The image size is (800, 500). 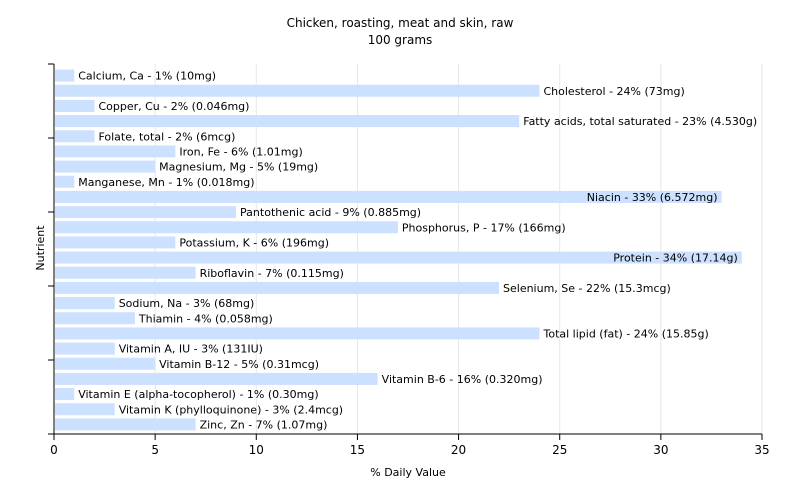 I want to click on chart-subtitle: 100 grams, so click(x=400, y=40).